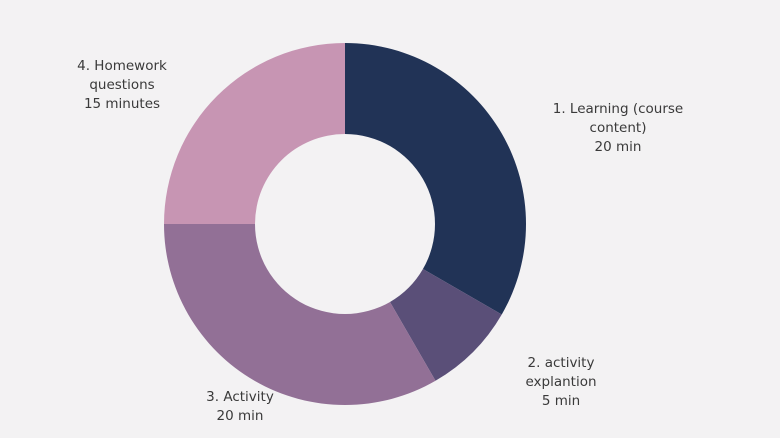  Describe the element at coordinates (561, 401) in the screenshot. I see `slice-label-activity-explanation-line-3: 5 min` at that location.